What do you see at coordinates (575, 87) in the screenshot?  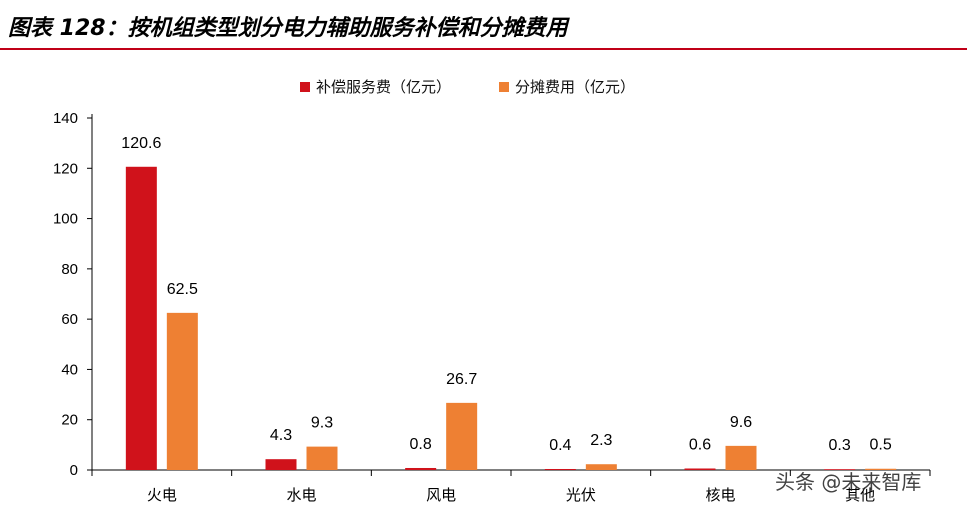 I see `legend-label-series-2: 分摊费用（亿元）` at bounding box center [575, 87].